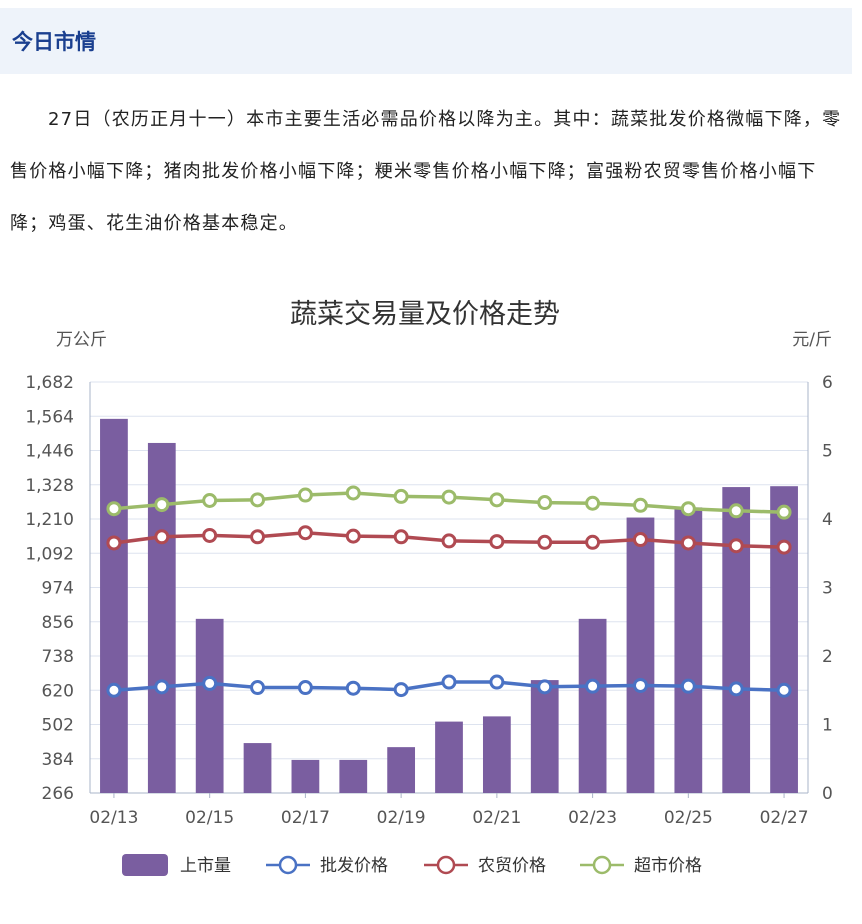  I want to click on x-tick-label: 02/19, so click(401, 818).